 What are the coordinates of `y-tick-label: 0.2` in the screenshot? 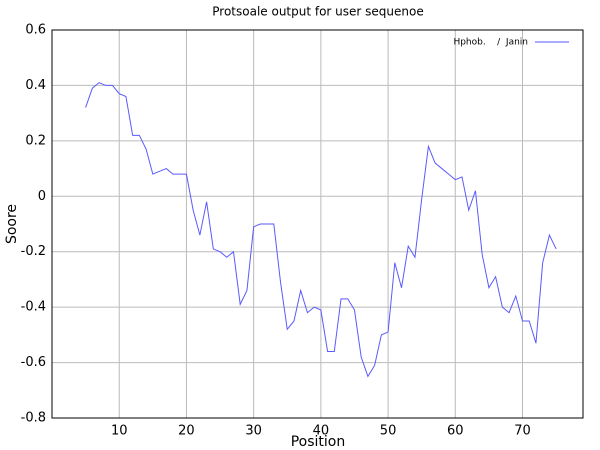 It's located at (35, 140).